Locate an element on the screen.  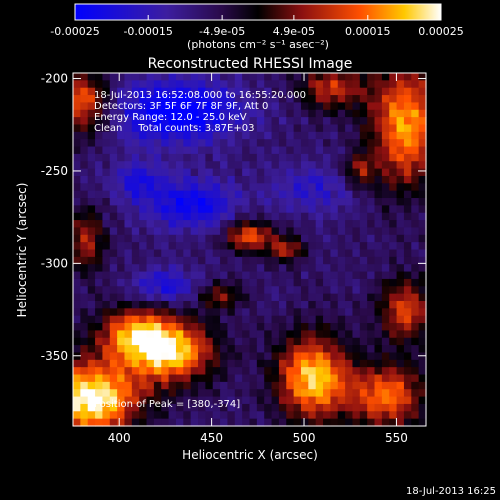
y-axis-label: Heliocentric Y (arcsec) is located at coordinates (22, 250).